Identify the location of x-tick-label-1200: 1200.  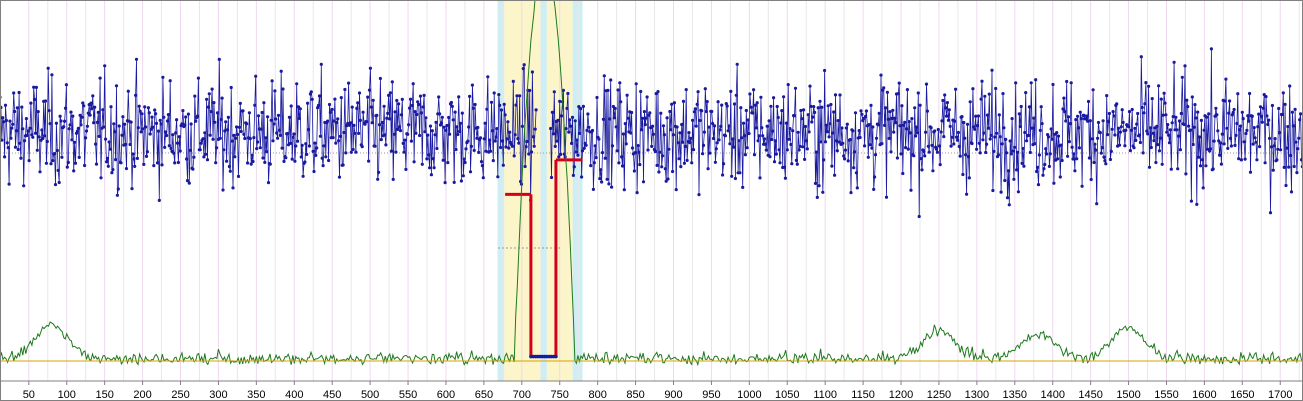
(901, 395).